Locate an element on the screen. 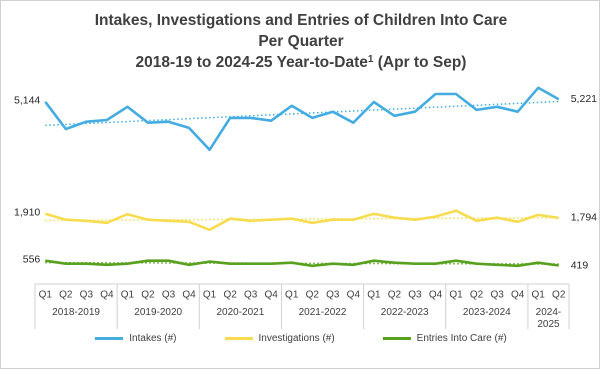 The image size is (600, 369). data-label: 1,910 is located at coordinates (27, 213).